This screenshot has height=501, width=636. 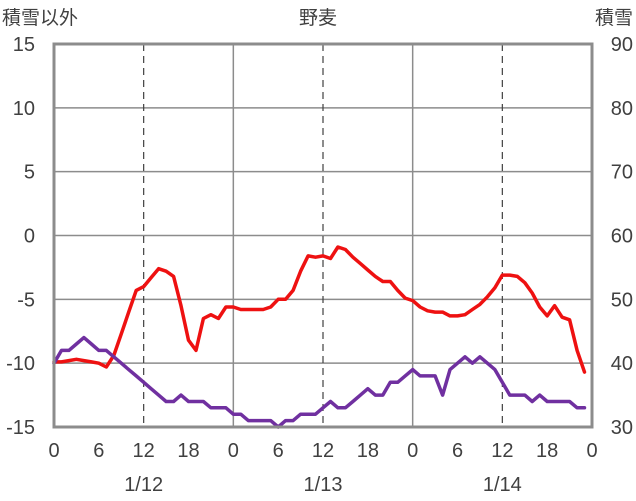 I want to click on y-right-tick-label: 40, so click(x=622, y=364).